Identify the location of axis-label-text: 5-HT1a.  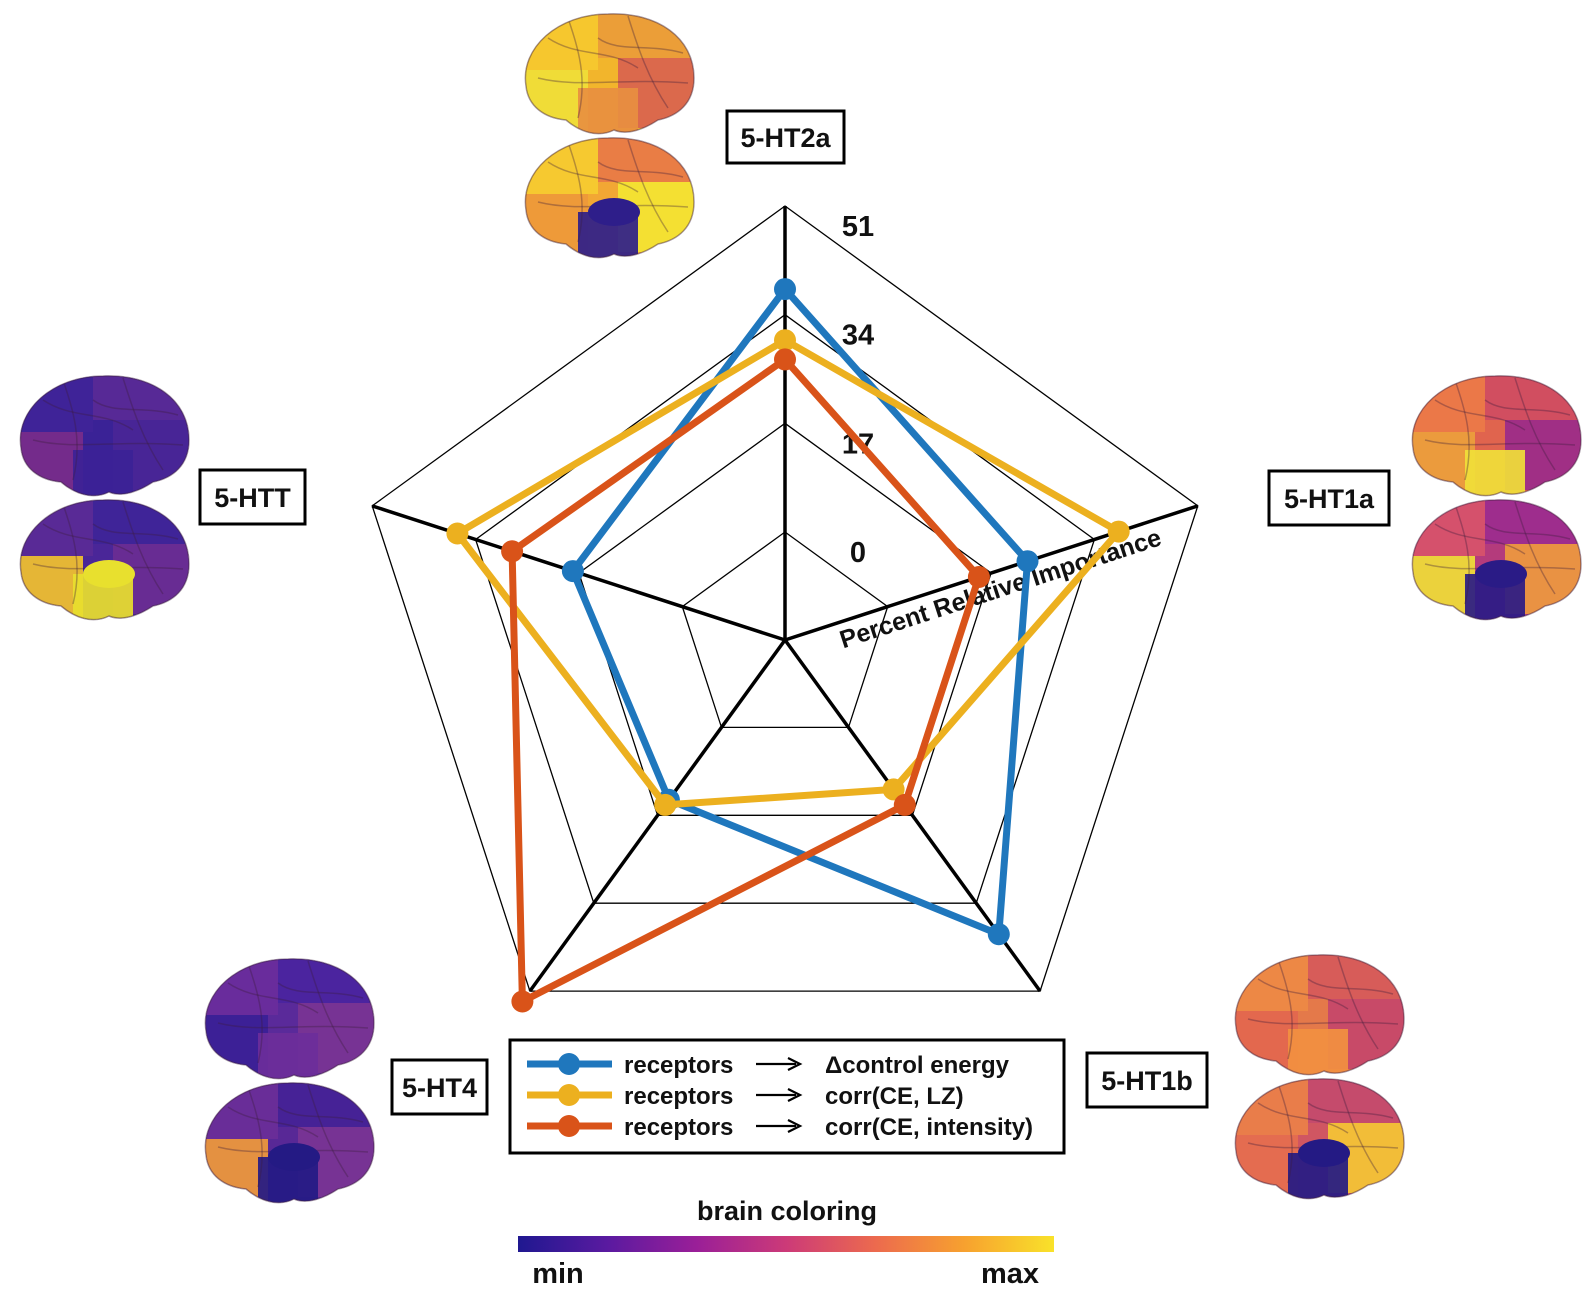
(1329, 499).